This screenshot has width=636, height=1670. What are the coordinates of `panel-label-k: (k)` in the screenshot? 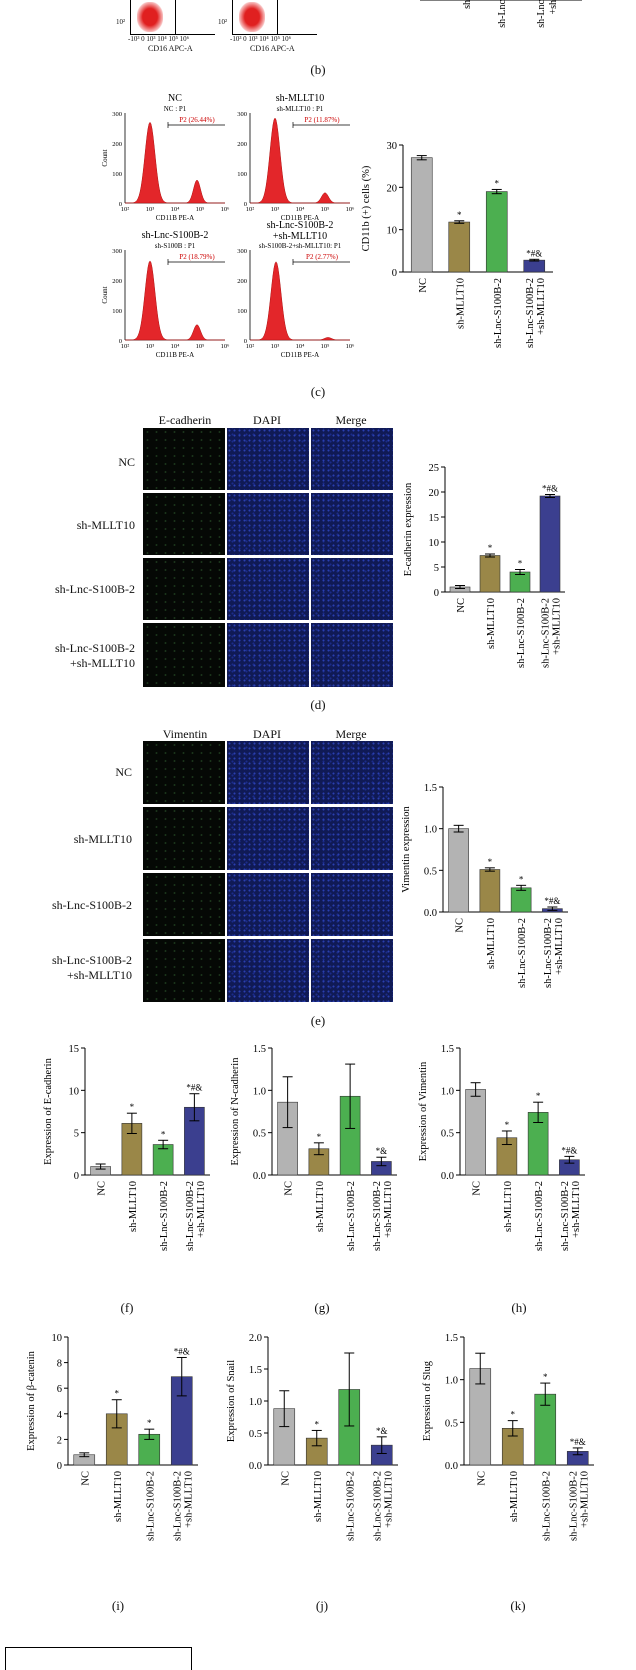 It's located at (518, 1605).